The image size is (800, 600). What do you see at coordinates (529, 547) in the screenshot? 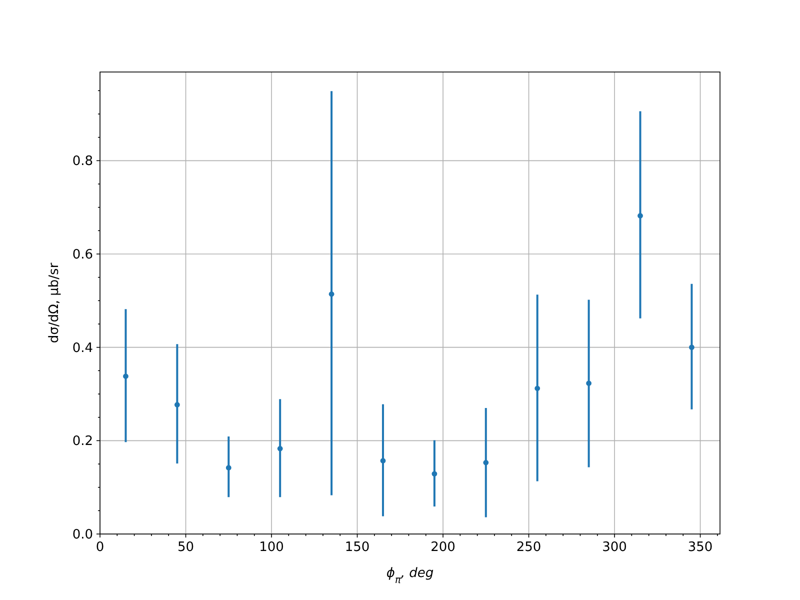
I see `x-tick-label: 250` at bounding box center [529, 547].